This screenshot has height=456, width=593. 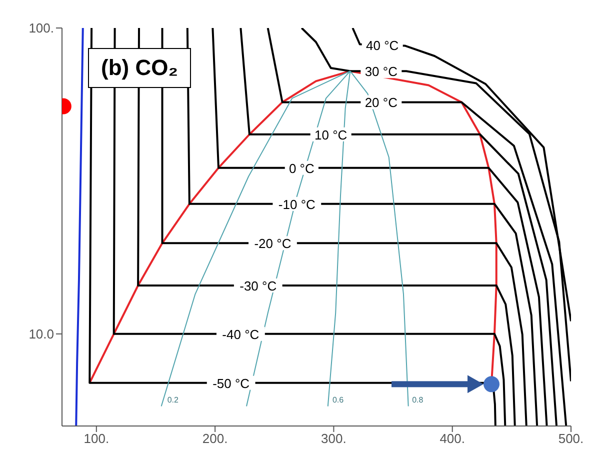 I want to click on annotation: -30 °C, so click(x=258, y=286).